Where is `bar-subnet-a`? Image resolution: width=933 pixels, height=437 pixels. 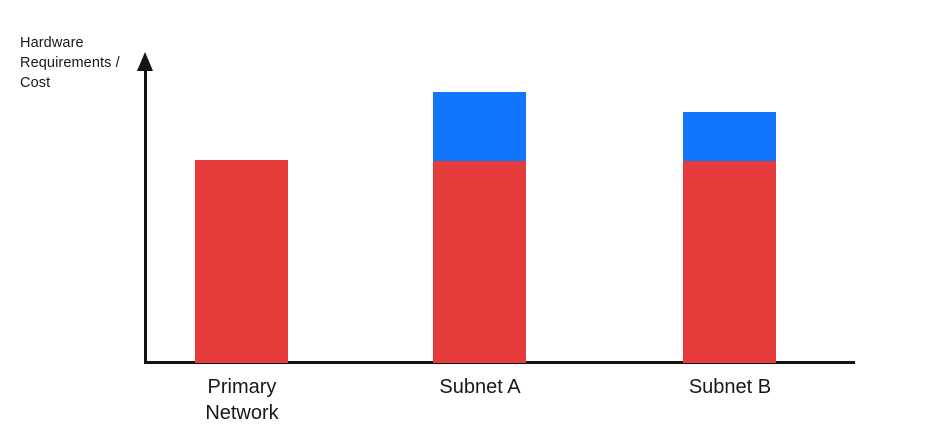 bar-subnet-a is located at coordinates (479, 227).